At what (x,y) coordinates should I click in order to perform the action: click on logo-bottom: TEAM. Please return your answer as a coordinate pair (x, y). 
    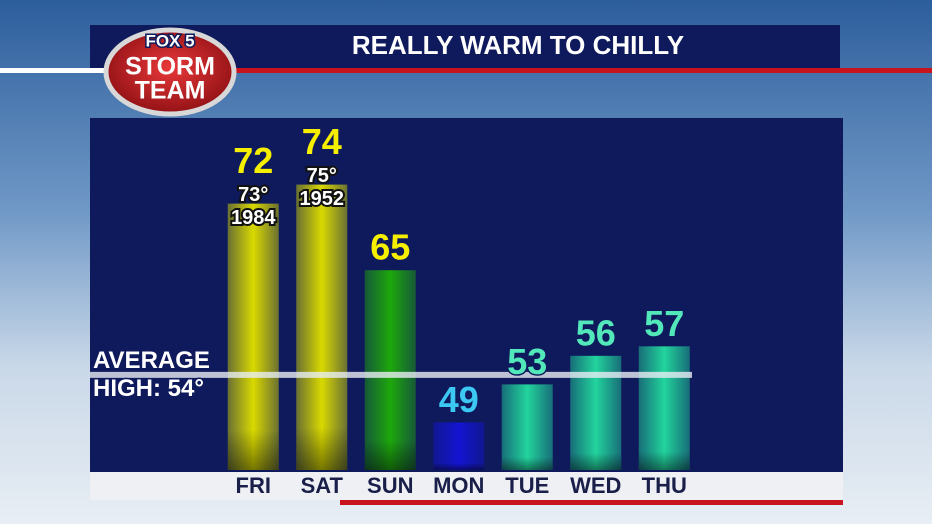
    Looking at the image, I should click on (170, 91).